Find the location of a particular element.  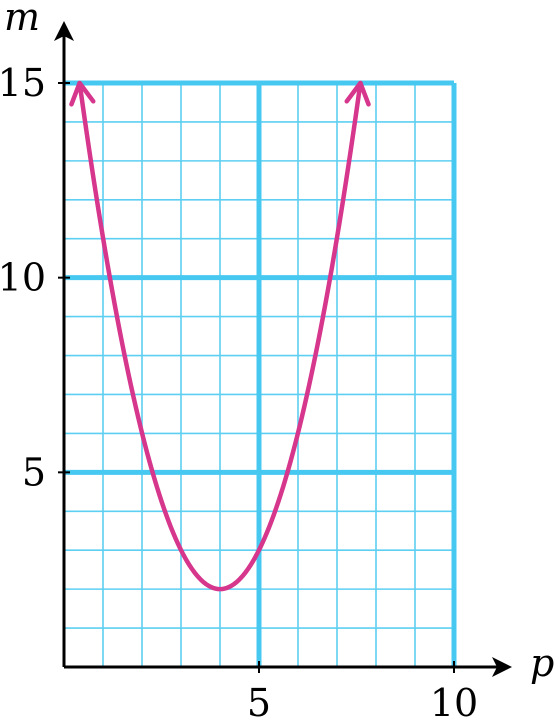

x-axis-label: p is located at coordinates (542, 663).